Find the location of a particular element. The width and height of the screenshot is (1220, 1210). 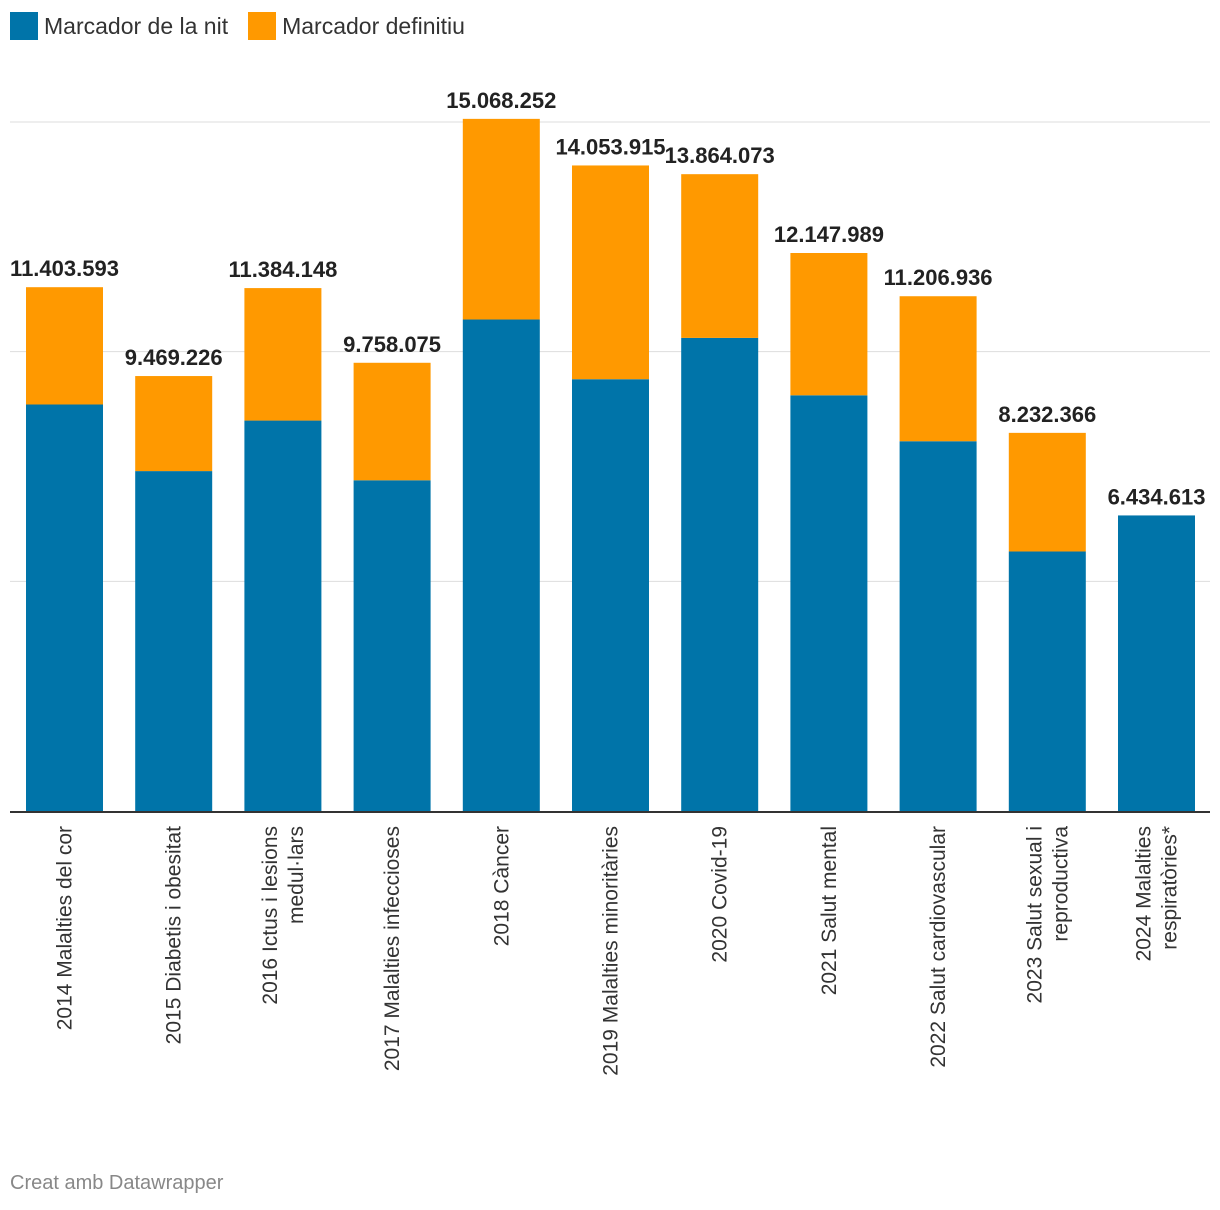

category-label-8: 2021 Salut mental is located at coordinates (829, 910).